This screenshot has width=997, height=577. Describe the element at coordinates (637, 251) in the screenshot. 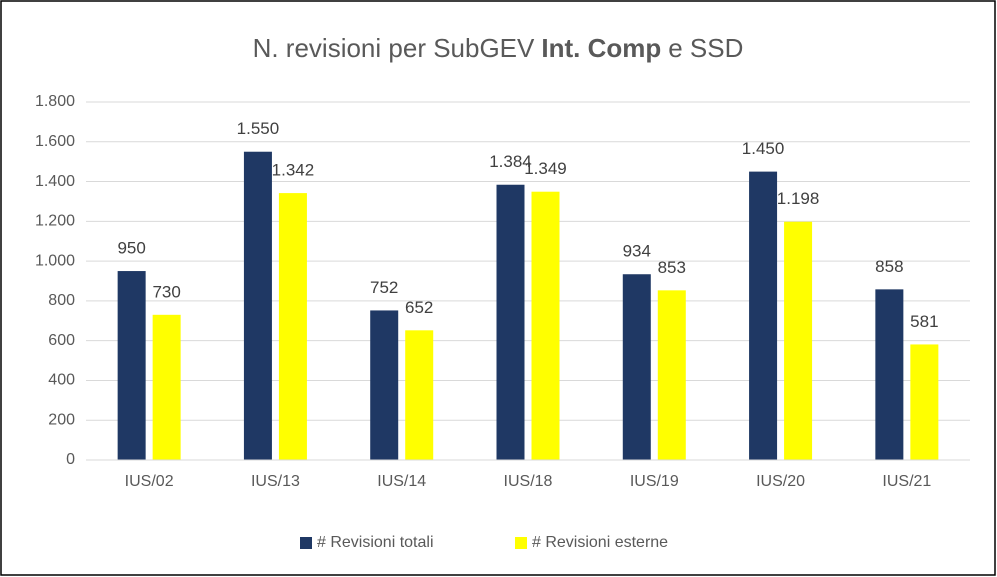

I see `data-label: 934` at that location.